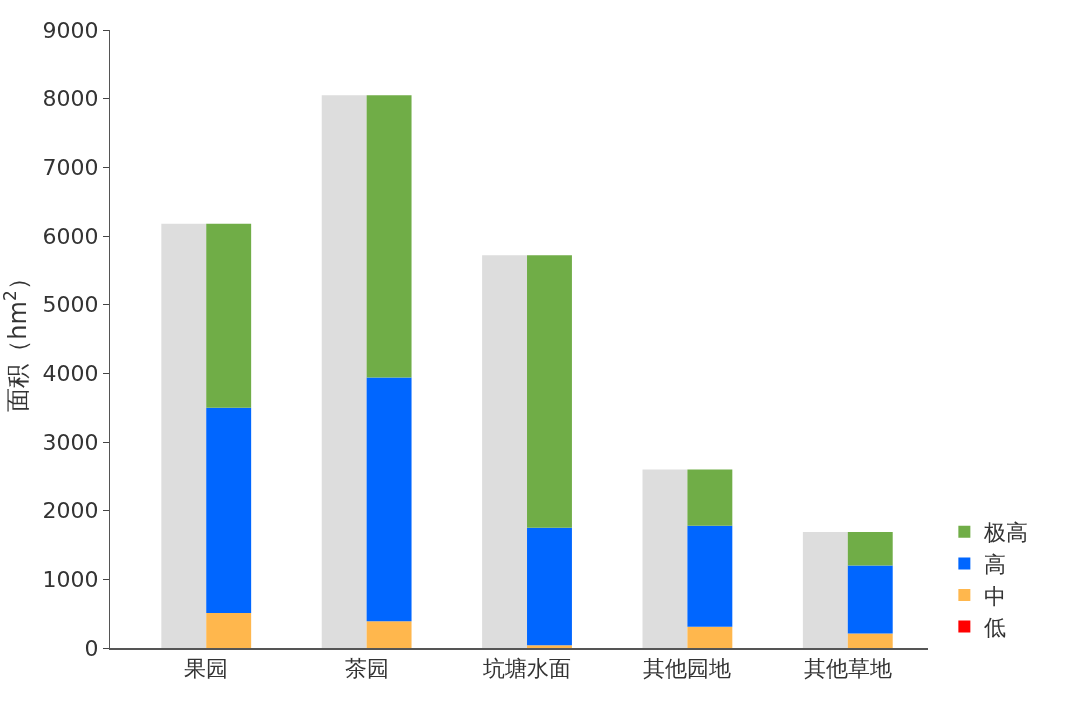  What do you see at coordinates (91, 648) in the screenshot?
I see `y-tick-label: 0` at bounding box center [91, 648].